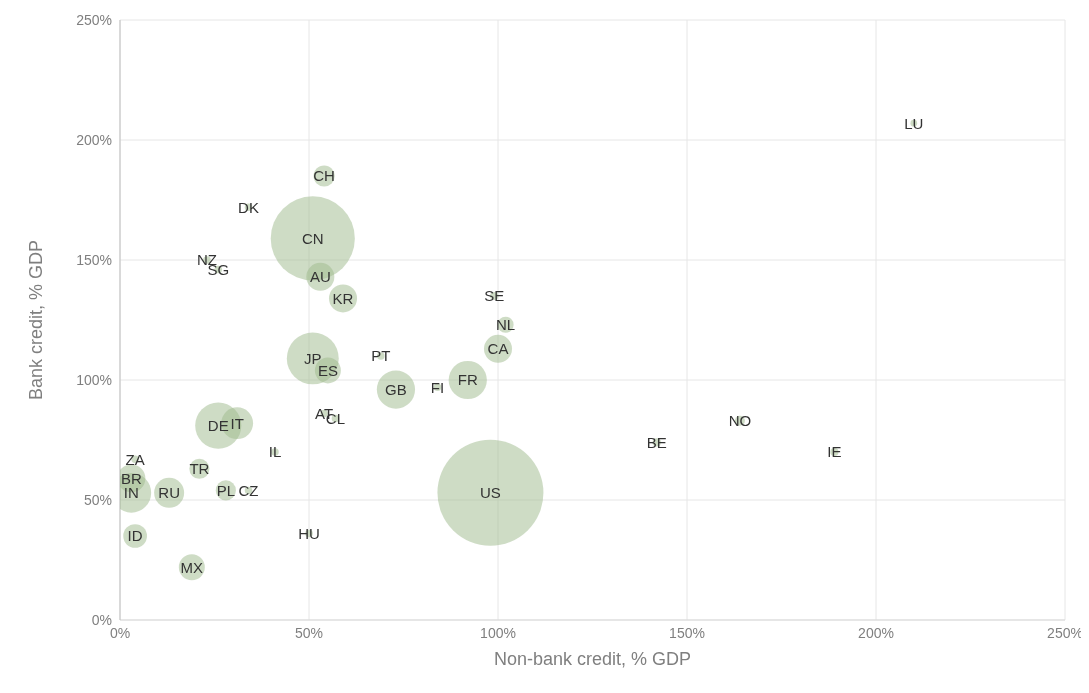 The height and width of the screenshot is (693, 1089). What do you see at coordinates (498, 632) in the screenshot?
I see `x-tick-label: 100%` at bounding box center [498, 632].